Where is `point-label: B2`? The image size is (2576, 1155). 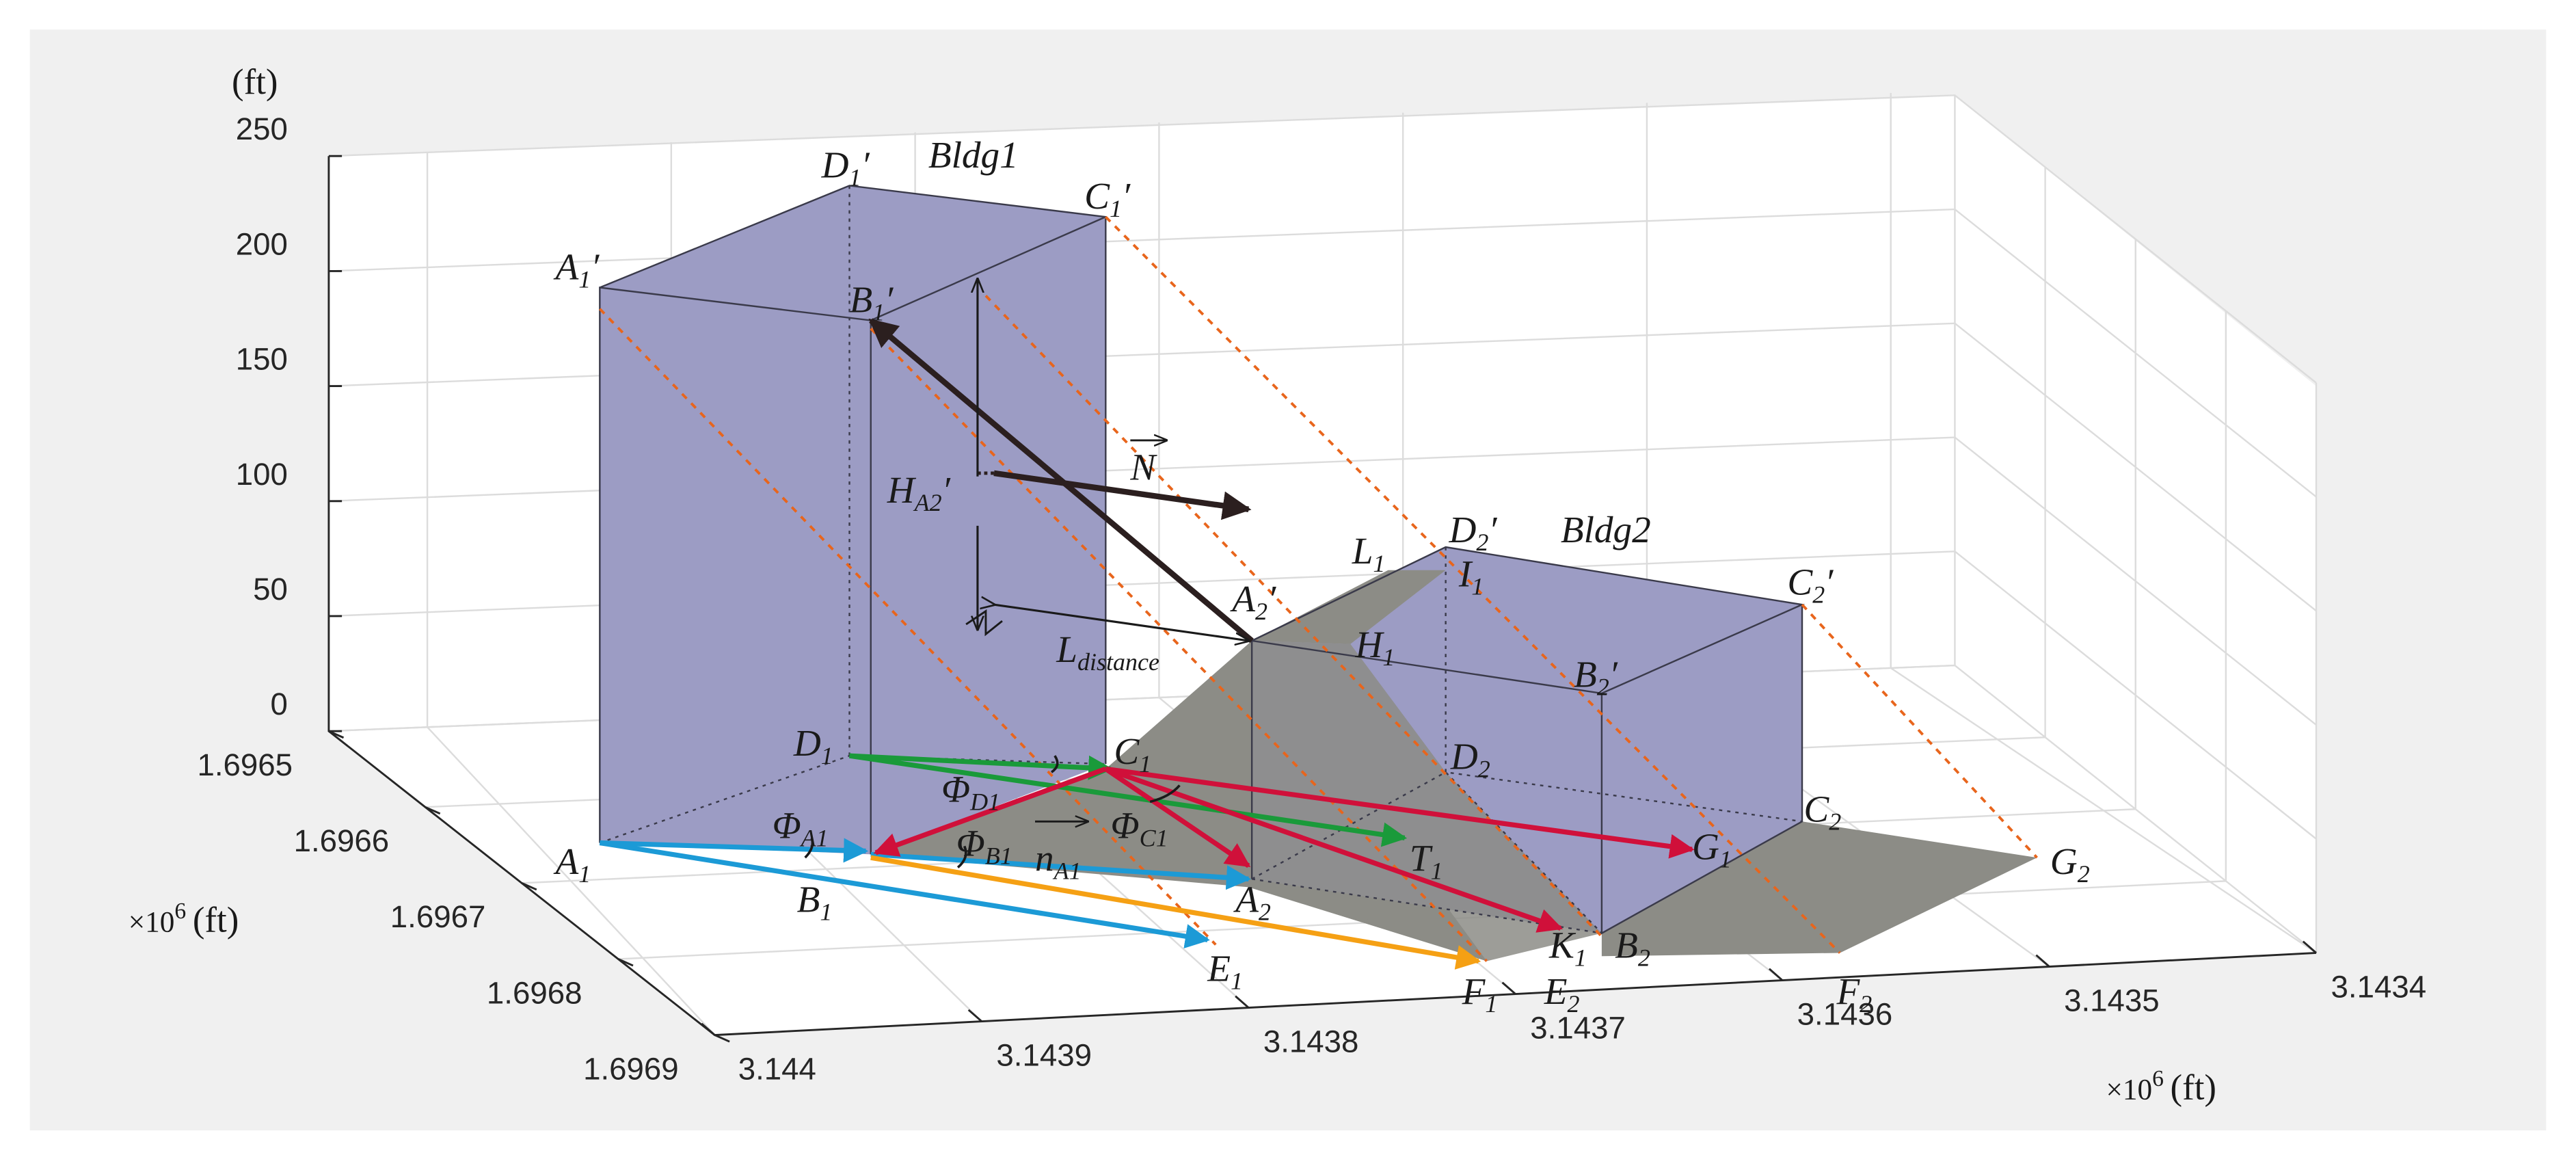
point-label: B2 is located at coordinates (1632, 948).